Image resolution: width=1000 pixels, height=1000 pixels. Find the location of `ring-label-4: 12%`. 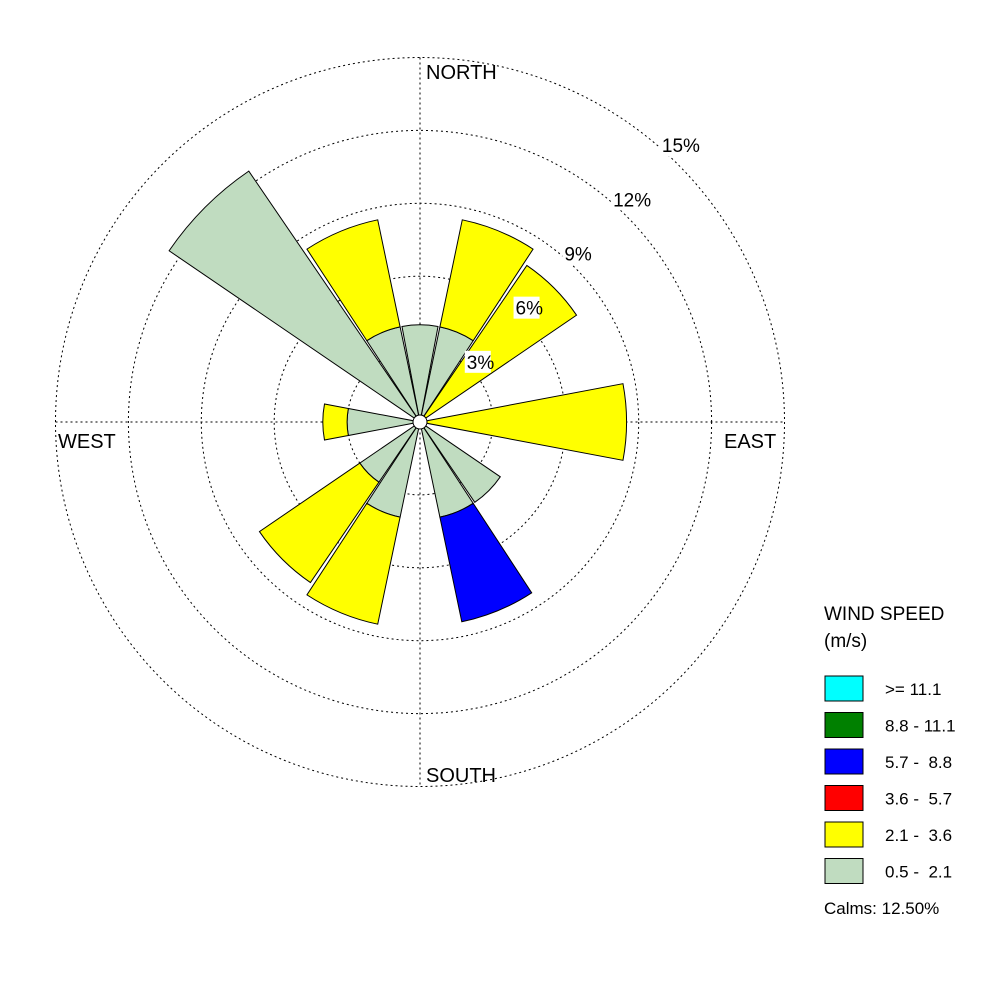

ring-label-4: 12% is located at coordinates (631, 199).